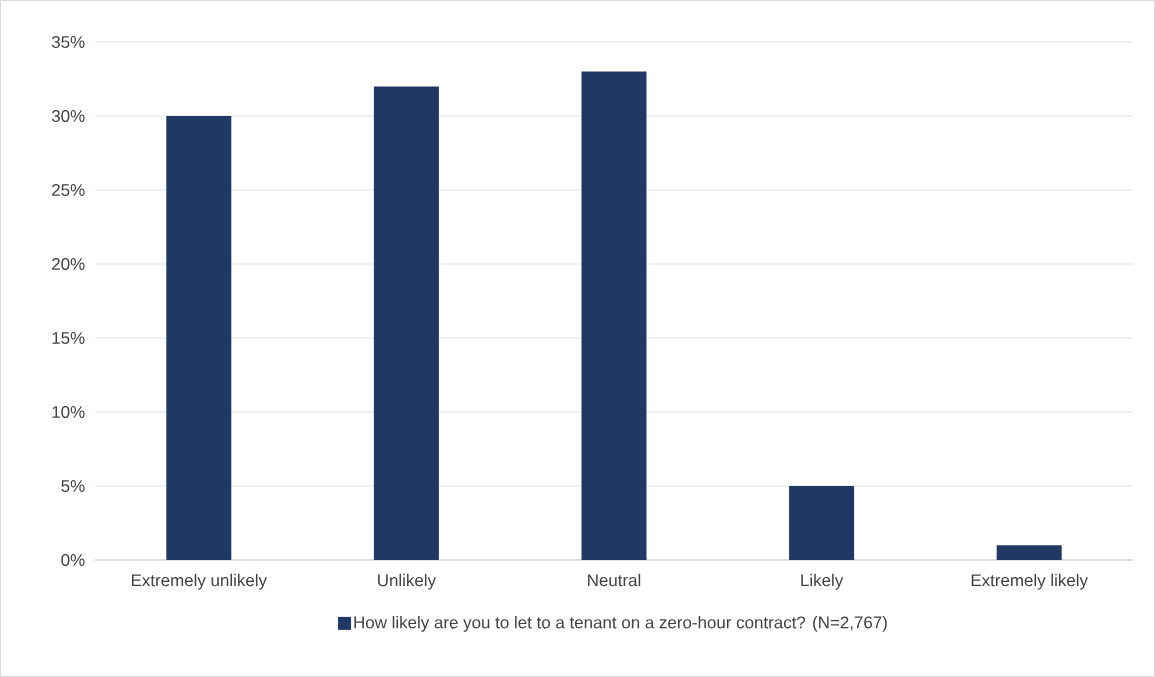 Image resolution: width=1155 pixels, height=677 pixels. I want to click on x-tick-label: Unlikely, so click(407, 581).